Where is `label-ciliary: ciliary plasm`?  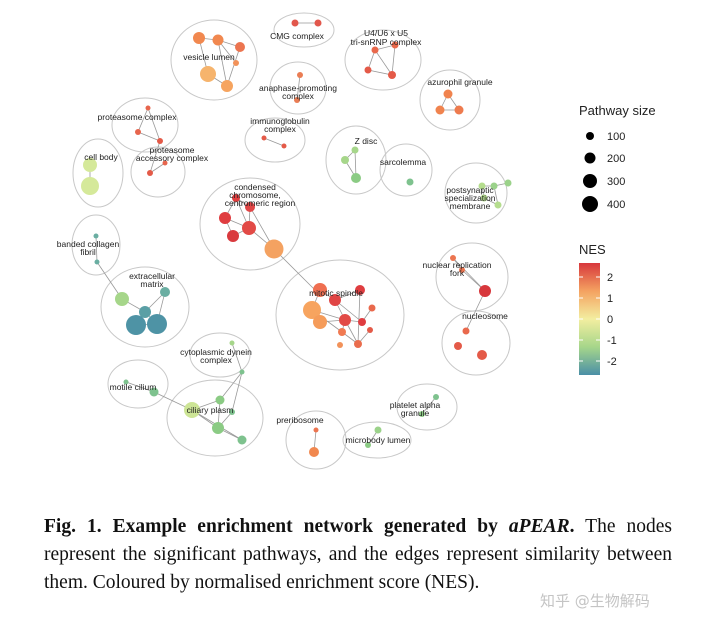 label-ciliary: ciliary plasm is located at coordinates (210, 410).